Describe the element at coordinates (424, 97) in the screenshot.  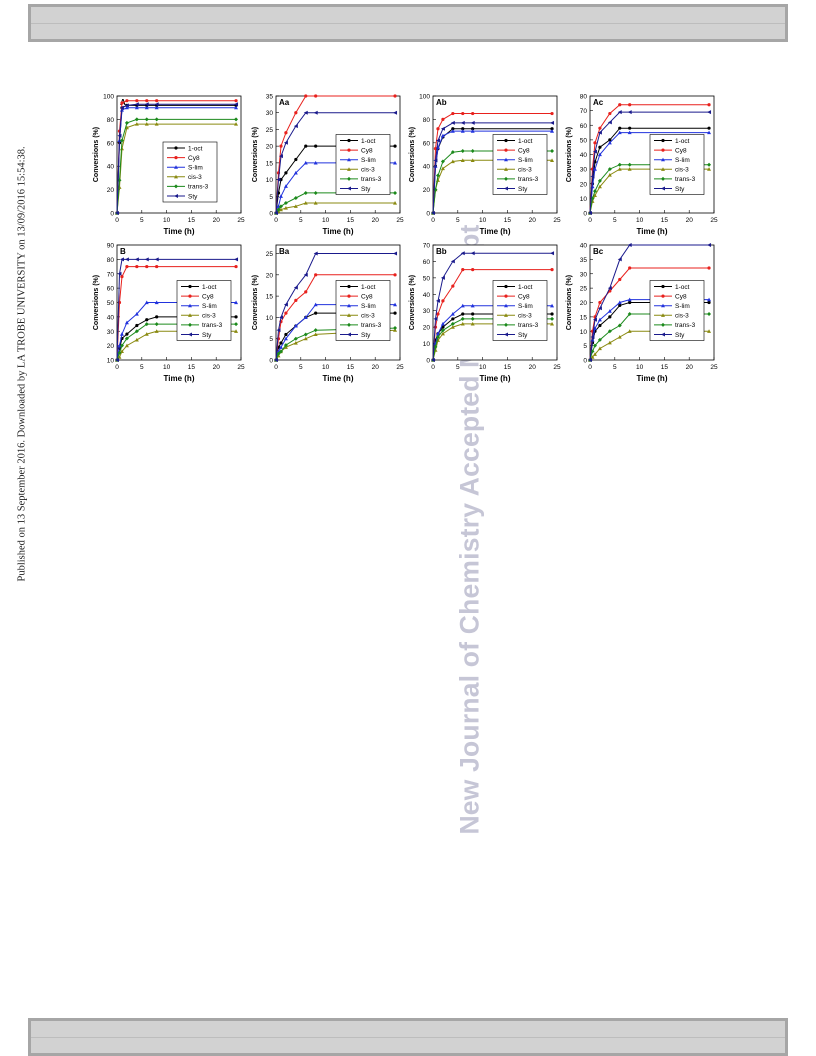
I see `y-tick-label: 100` at that location.